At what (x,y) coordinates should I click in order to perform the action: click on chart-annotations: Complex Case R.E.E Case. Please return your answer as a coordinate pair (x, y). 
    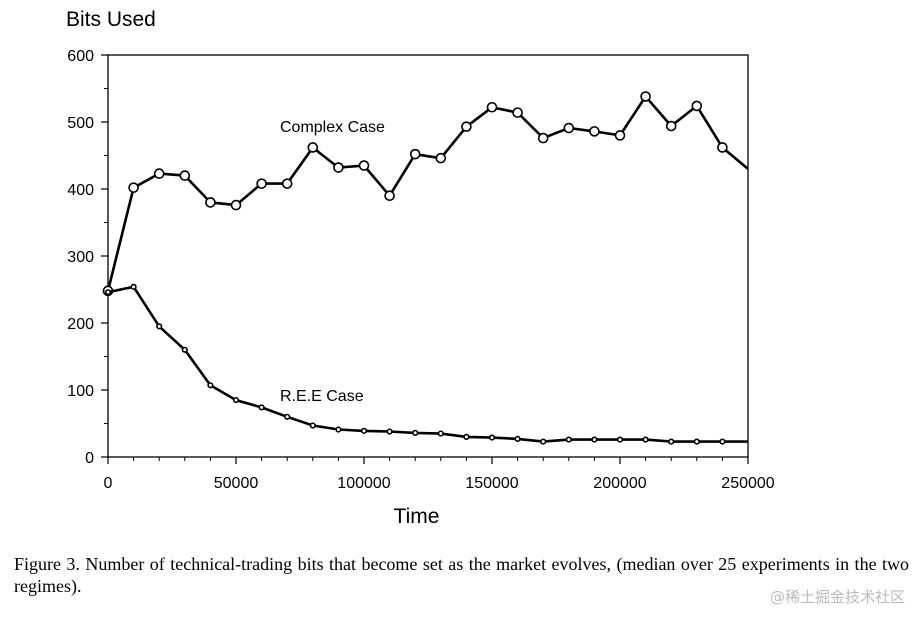
    Looking at the image, I should click on (332, 262).